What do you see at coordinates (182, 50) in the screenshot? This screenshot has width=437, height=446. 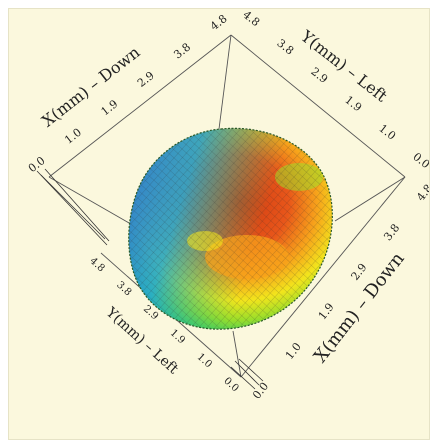 I see `tick-label-x_upper_left: 3.8` at bounding box center [182, 50].